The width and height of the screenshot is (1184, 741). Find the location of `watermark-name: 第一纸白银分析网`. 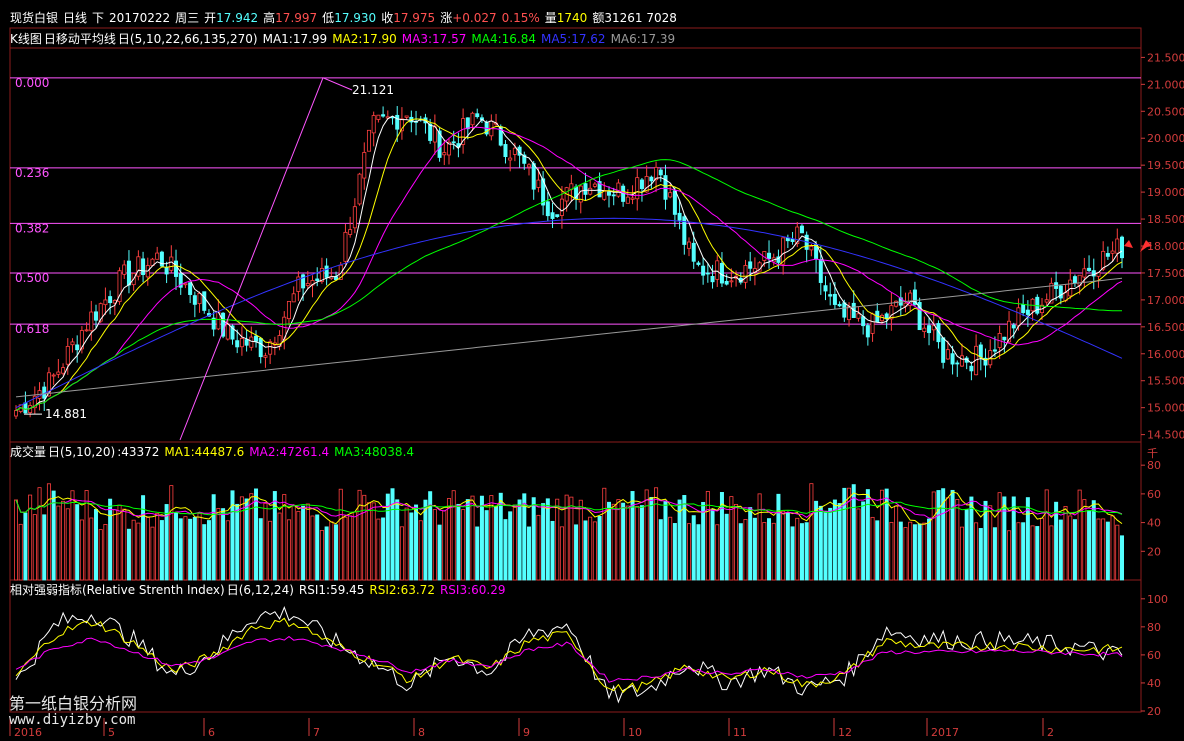

watermark-name: 第一纸白银分析网 is located at coordinates (73, 703).